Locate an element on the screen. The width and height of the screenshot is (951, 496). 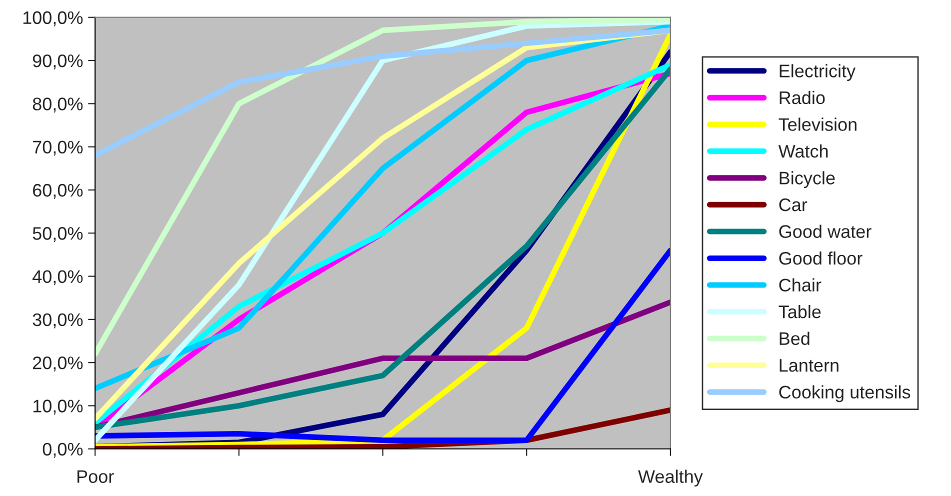
legend-label: Car is located at coordinates (793, 205).